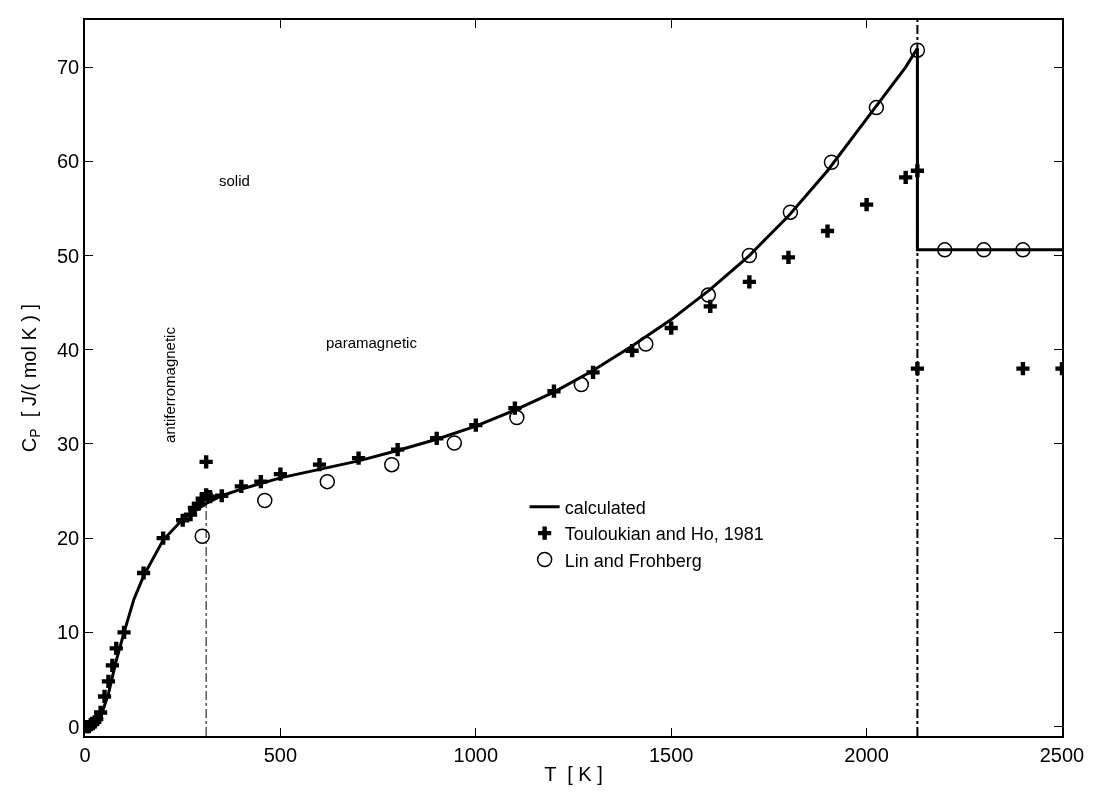  Describe the element at coordinates (605, 507) in the screenshot. I see `legend-label: calculated` at that location.